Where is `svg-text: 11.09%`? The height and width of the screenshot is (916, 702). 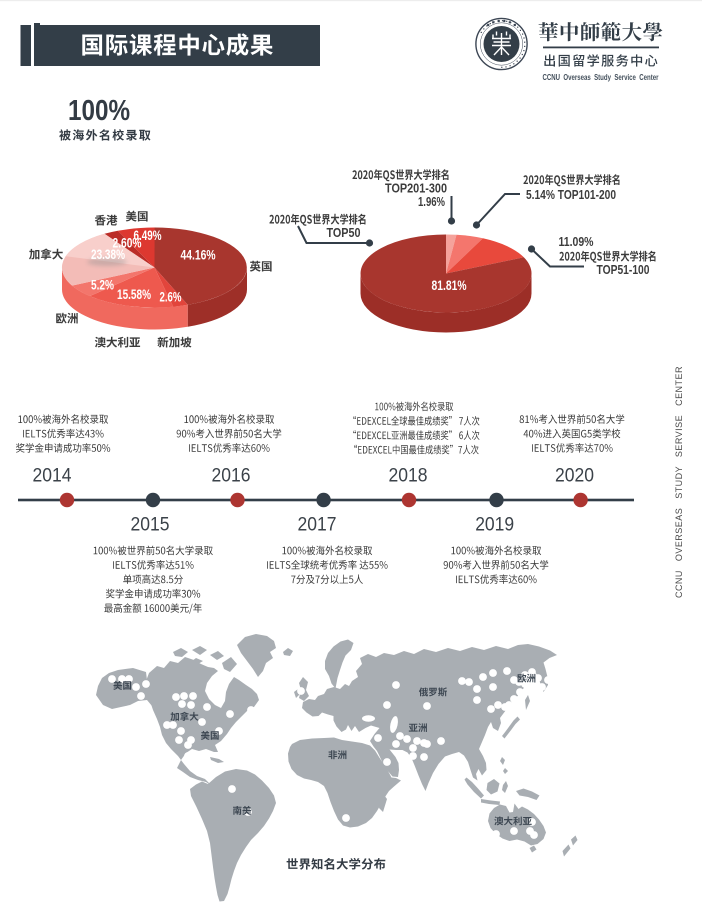
svg-text: 11.09% is located at coordinates (576, 241).